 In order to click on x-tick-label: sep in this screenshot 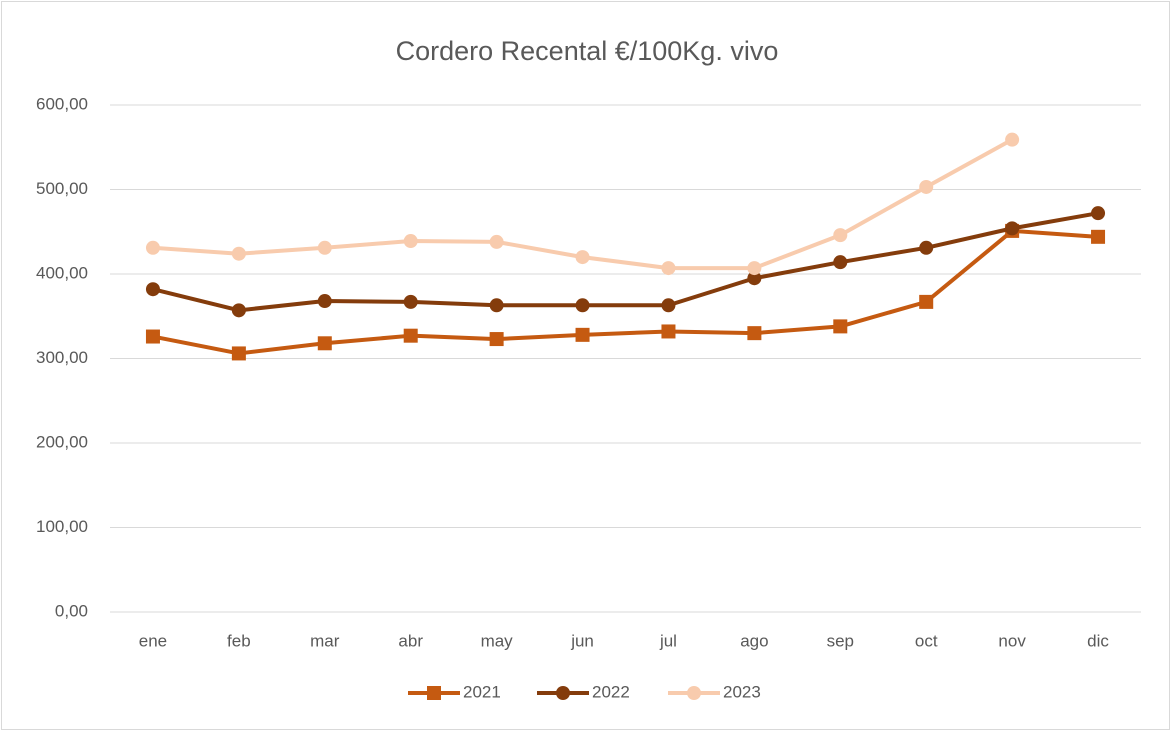, I will do `click(840, 640)`.